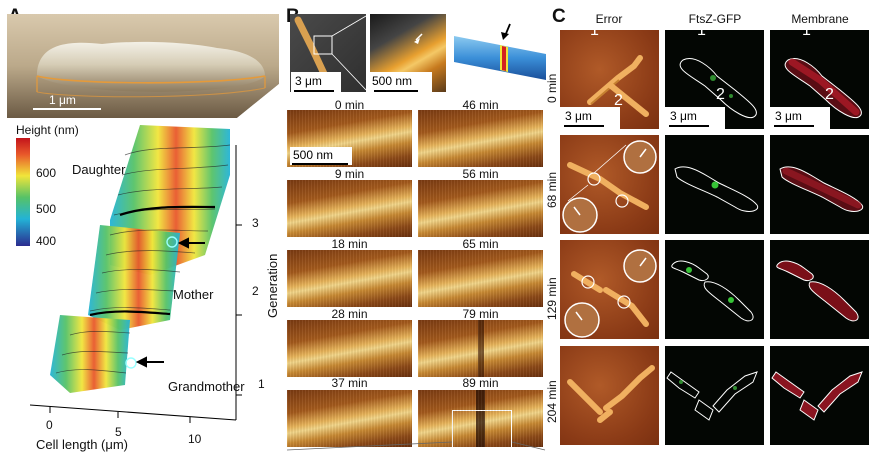 This screenshot has width=870, height=452. What do you see at coordinates (118, 432) in the screenshot?
I see `x-tick-5: 5` at bounding box center [118, 432].